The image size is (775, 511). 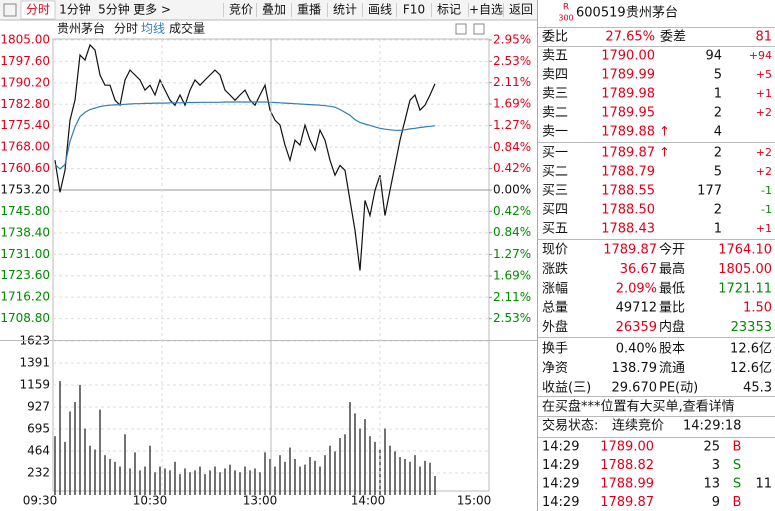 What do you see at coordinates (345, 10) in the screenshot?
I see `toolbar-button: 统计` at bounding box center [345, 10].